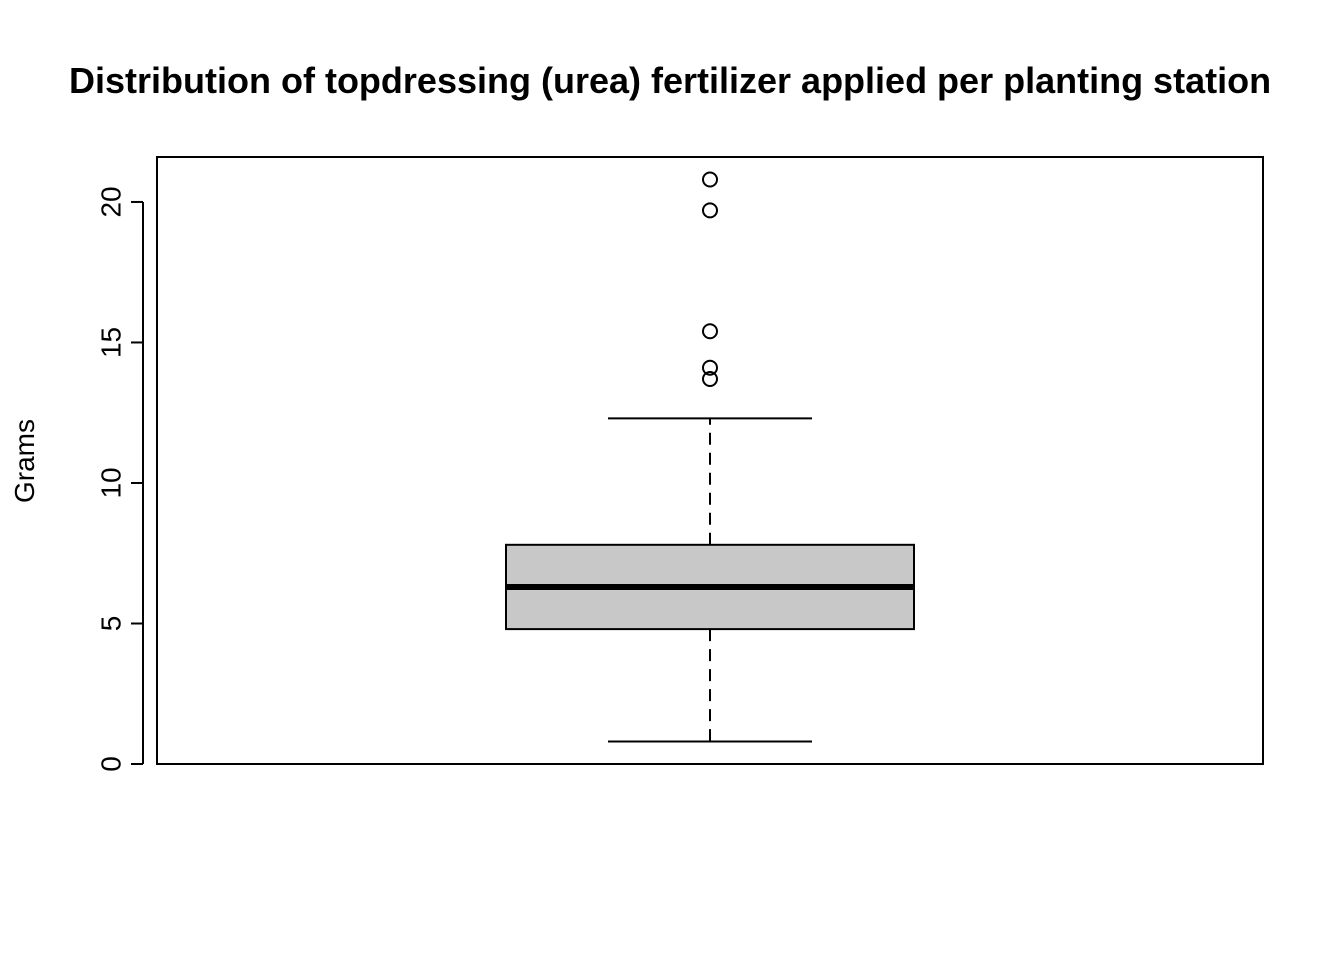 This screenshot has width=1344, height=960. I want to click on y-tick-label: 0, so click(111, 764).